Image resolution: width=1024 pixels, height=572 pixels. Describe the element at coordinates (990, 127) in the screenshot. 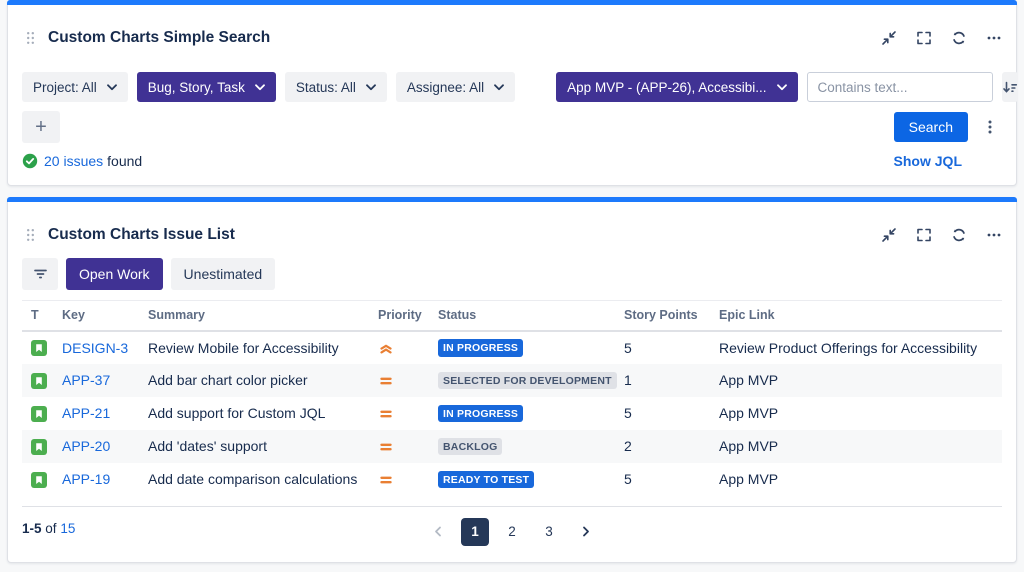

I see `search-more-icon` at that location.